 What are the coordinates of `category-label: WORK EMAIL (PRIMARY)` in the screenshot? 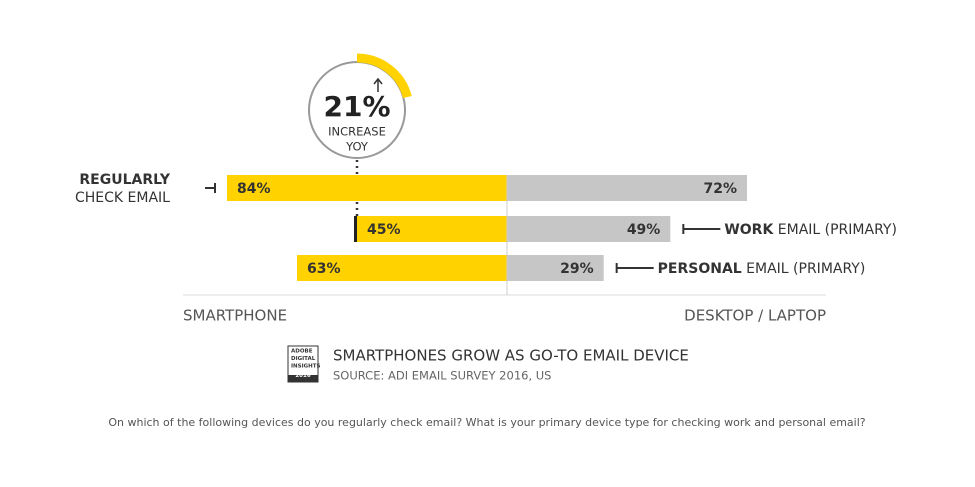 It's located at (810, 230).